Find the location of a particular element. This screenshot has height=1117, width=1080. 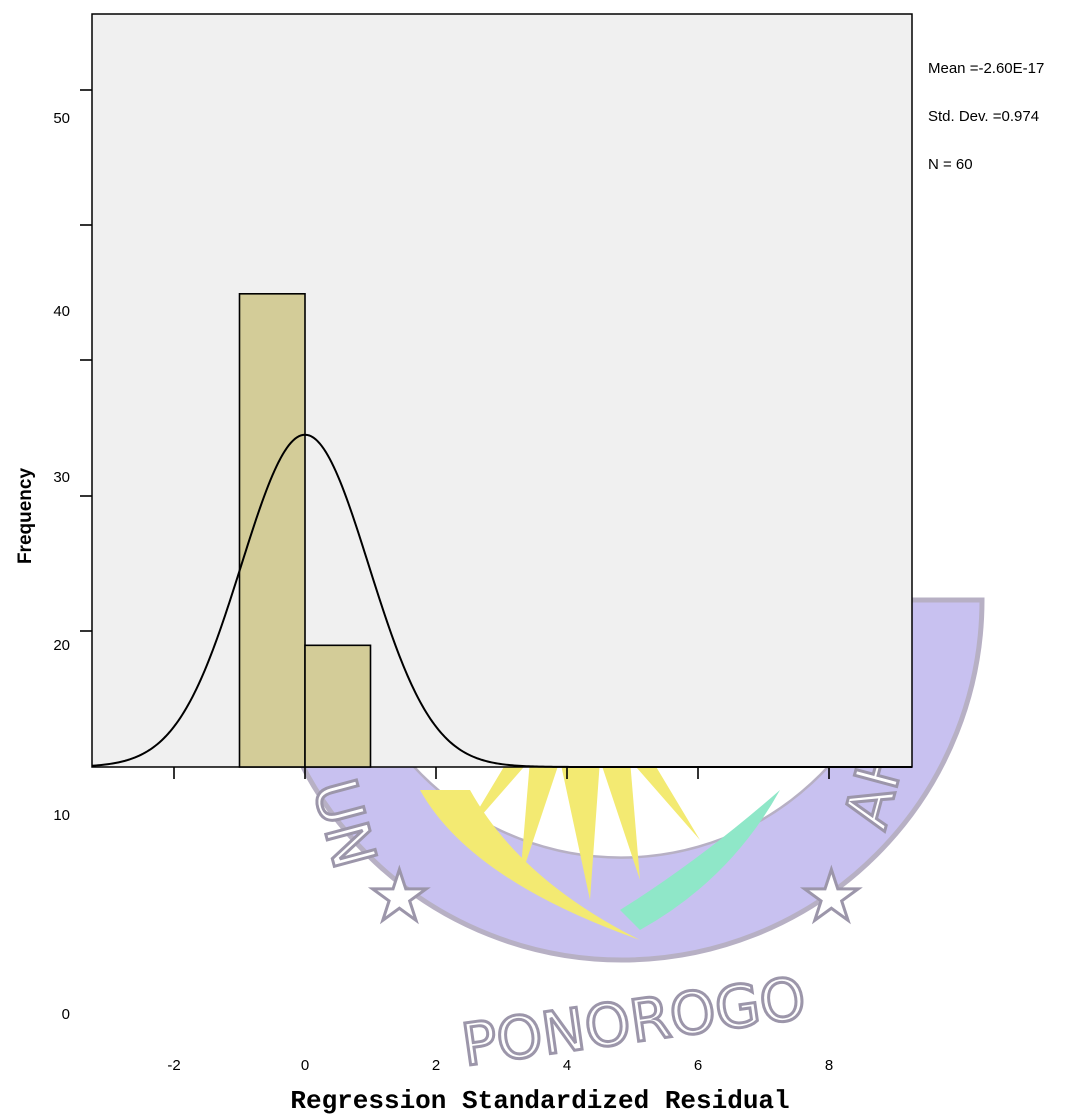

x-tick-label-1: 0 is located at coordinates (305, 1065).